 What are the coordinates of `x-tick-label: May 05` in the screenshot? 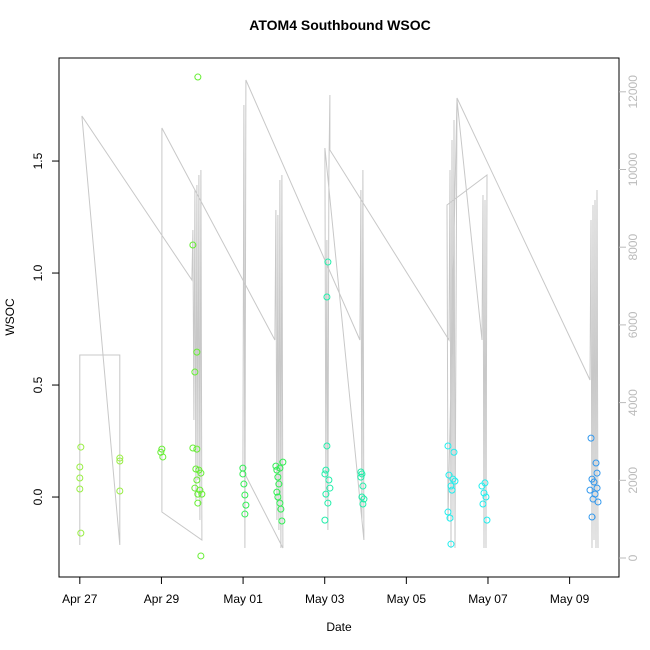 It's located at (407, 599).